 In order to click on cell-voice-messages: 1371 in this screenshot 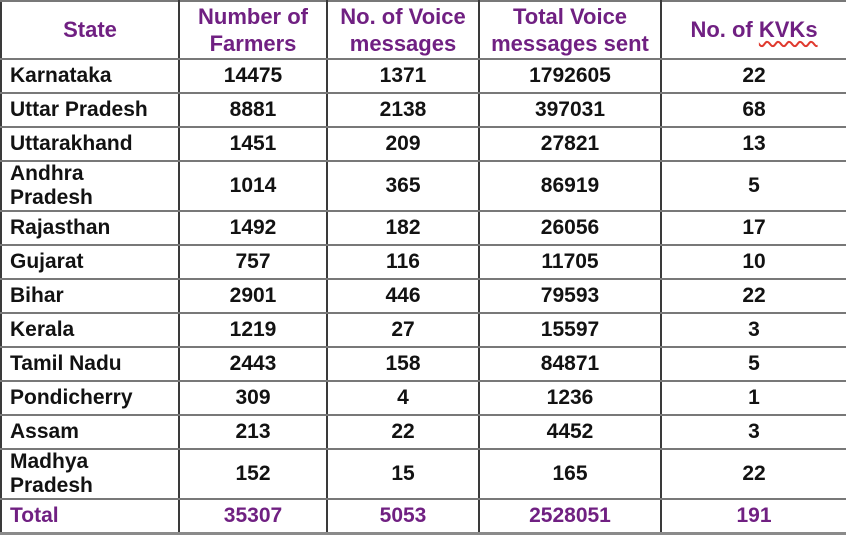, I will do `click(403, 76)`.